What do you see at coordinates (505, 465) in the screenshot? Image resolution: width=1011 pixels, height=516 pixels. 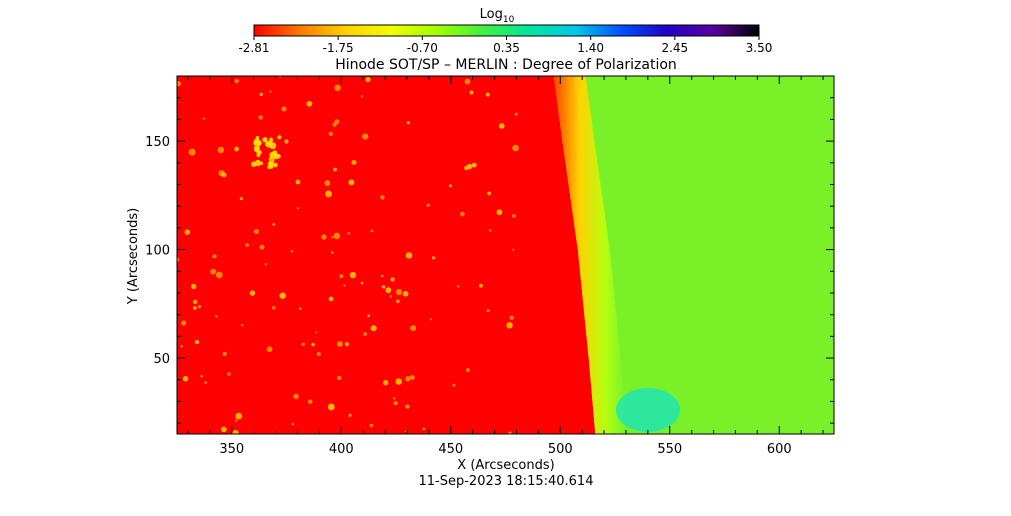 I see `x-axis-label: X (Arcseconds)` at bounding box center [505, 465].